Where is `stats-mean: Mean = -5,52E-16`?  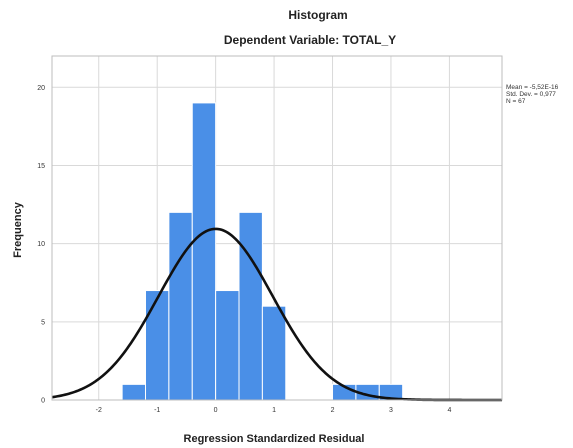 stats-mean: Mean = -5,52E-16 is located at coordinates (532, 87).